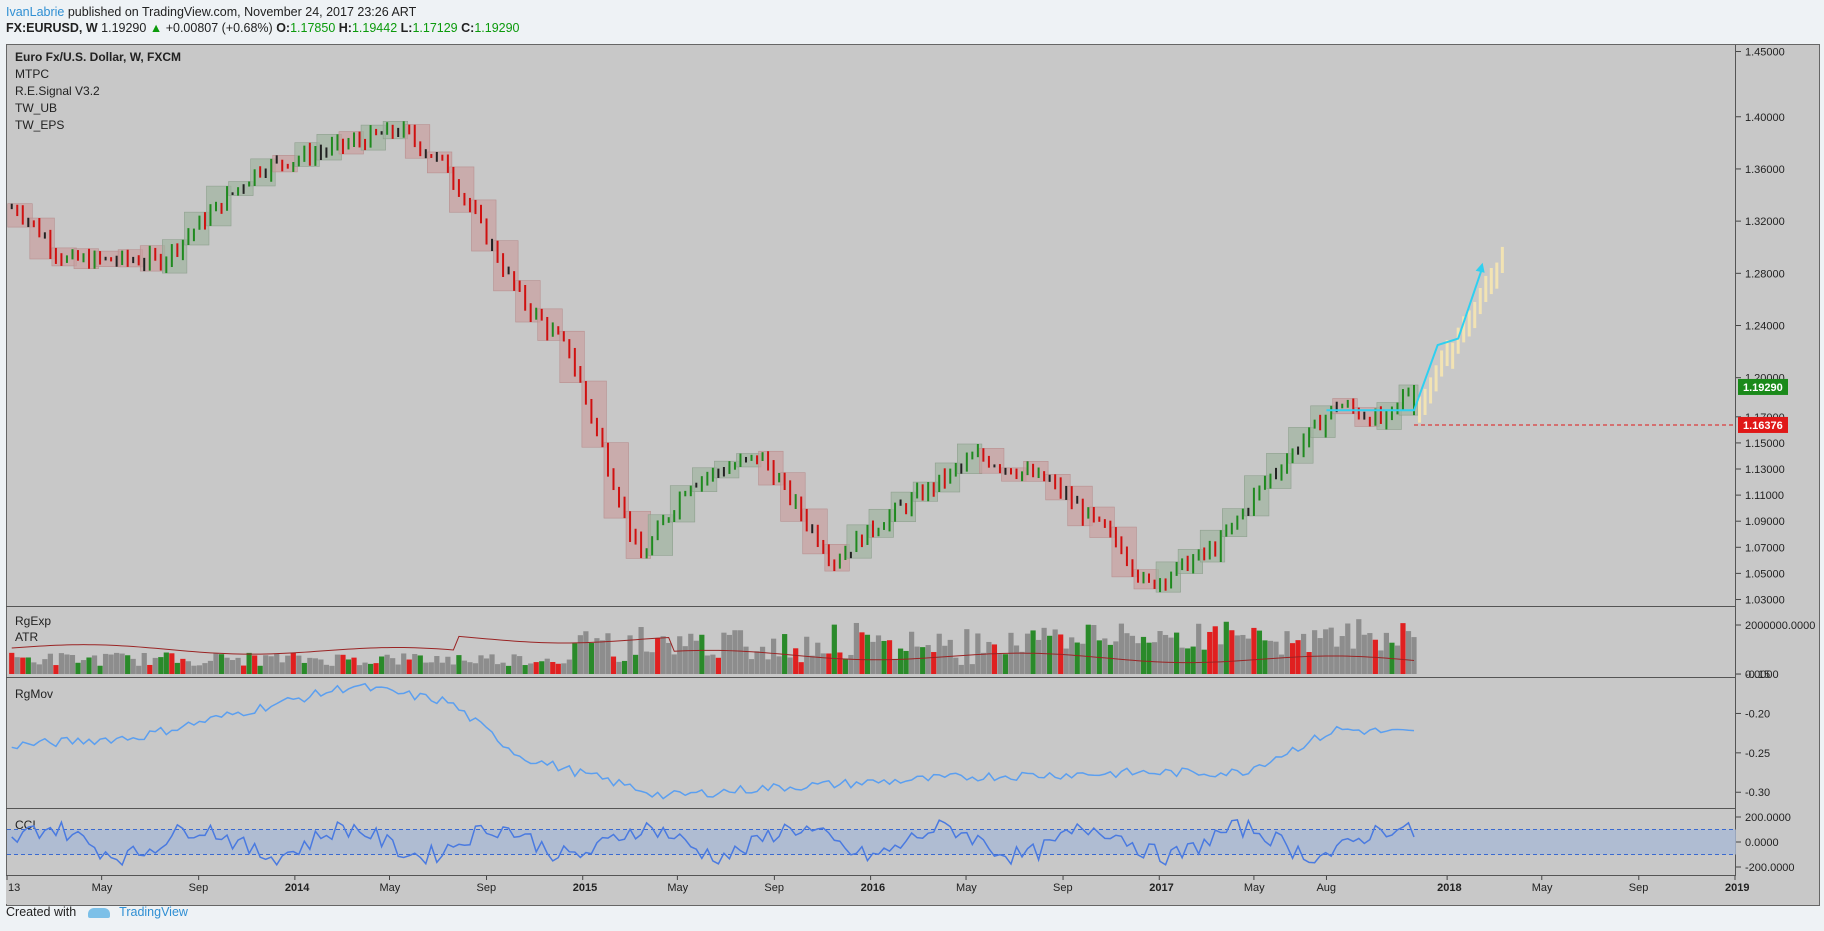 This screenshot has width=1824, height=931. Describe the element at coordinates (153, 912) in the screenshot. I see `tradingview-link: TradingView` at that location.